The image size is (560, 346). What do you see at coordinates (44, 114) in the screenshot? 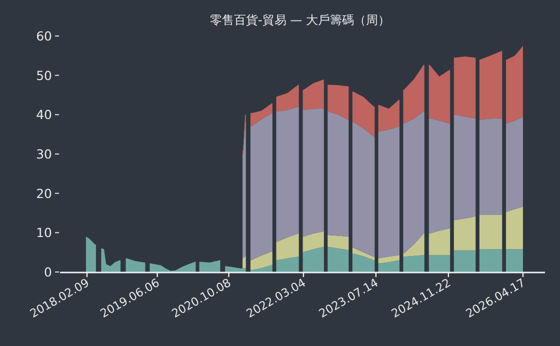
I see `y-tick-label: 40` at bounding box center [44, 114].